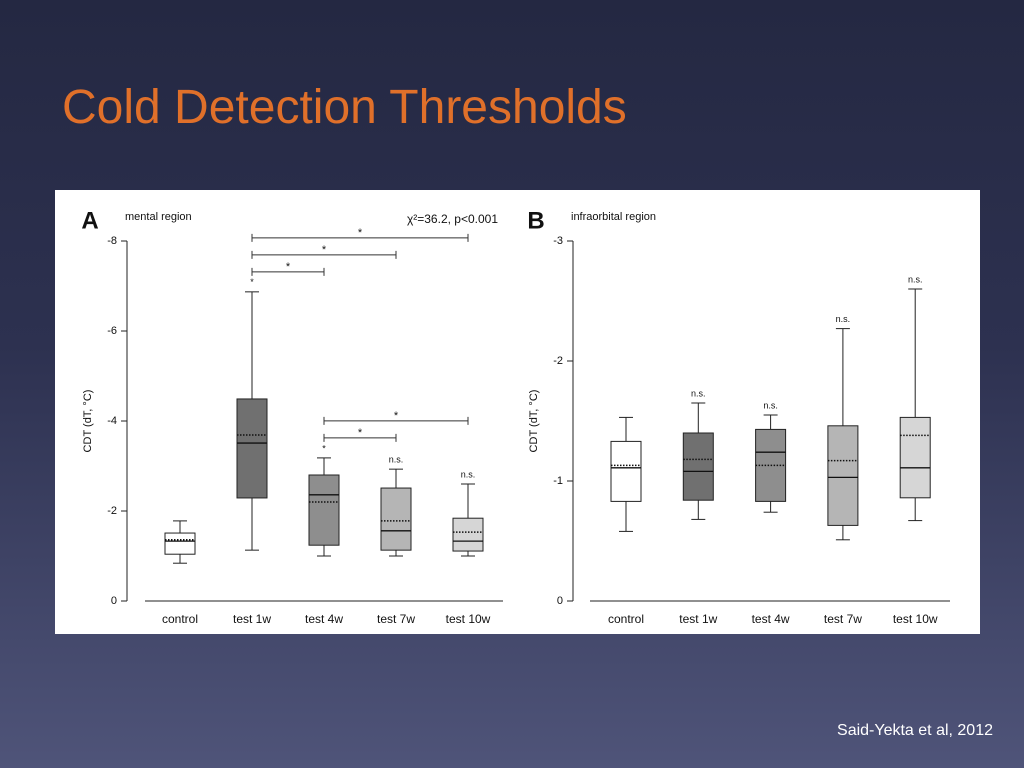 The width and height of the screenshot is (1024, 768). What do you see at coordinates (558, 241) in the screenshot?
I see `y-tick-label: -3` at bounding box center [558, 241].